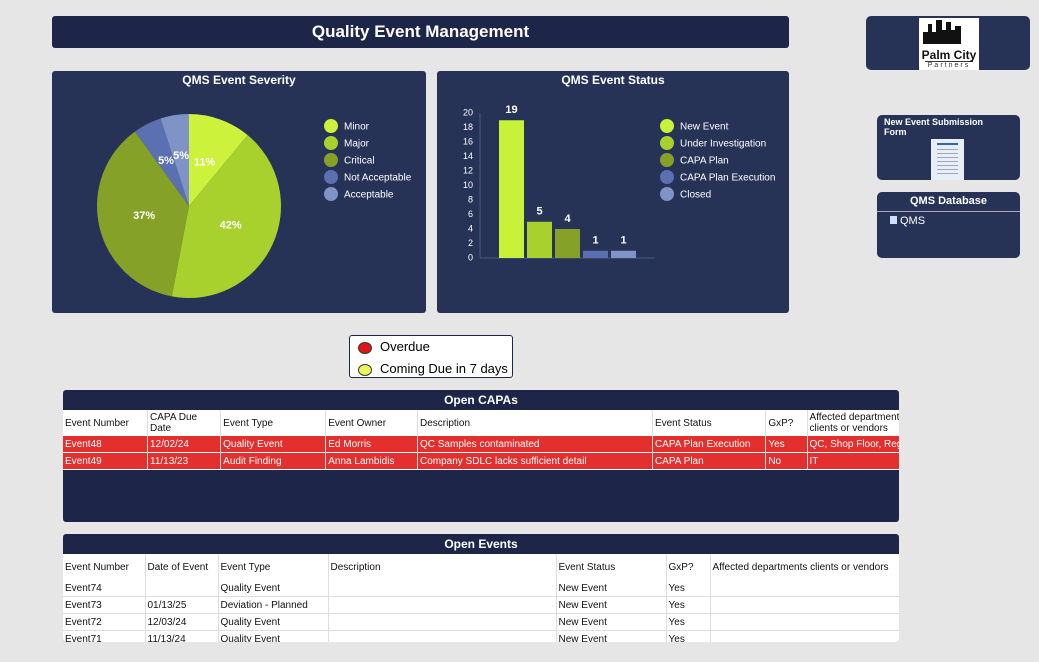 Image resolution: width=1039 pixels, height=662 pixels. Describe the element at coordinates (357, 127) in the screenshot. I see `legend-label: Minor` at that location.